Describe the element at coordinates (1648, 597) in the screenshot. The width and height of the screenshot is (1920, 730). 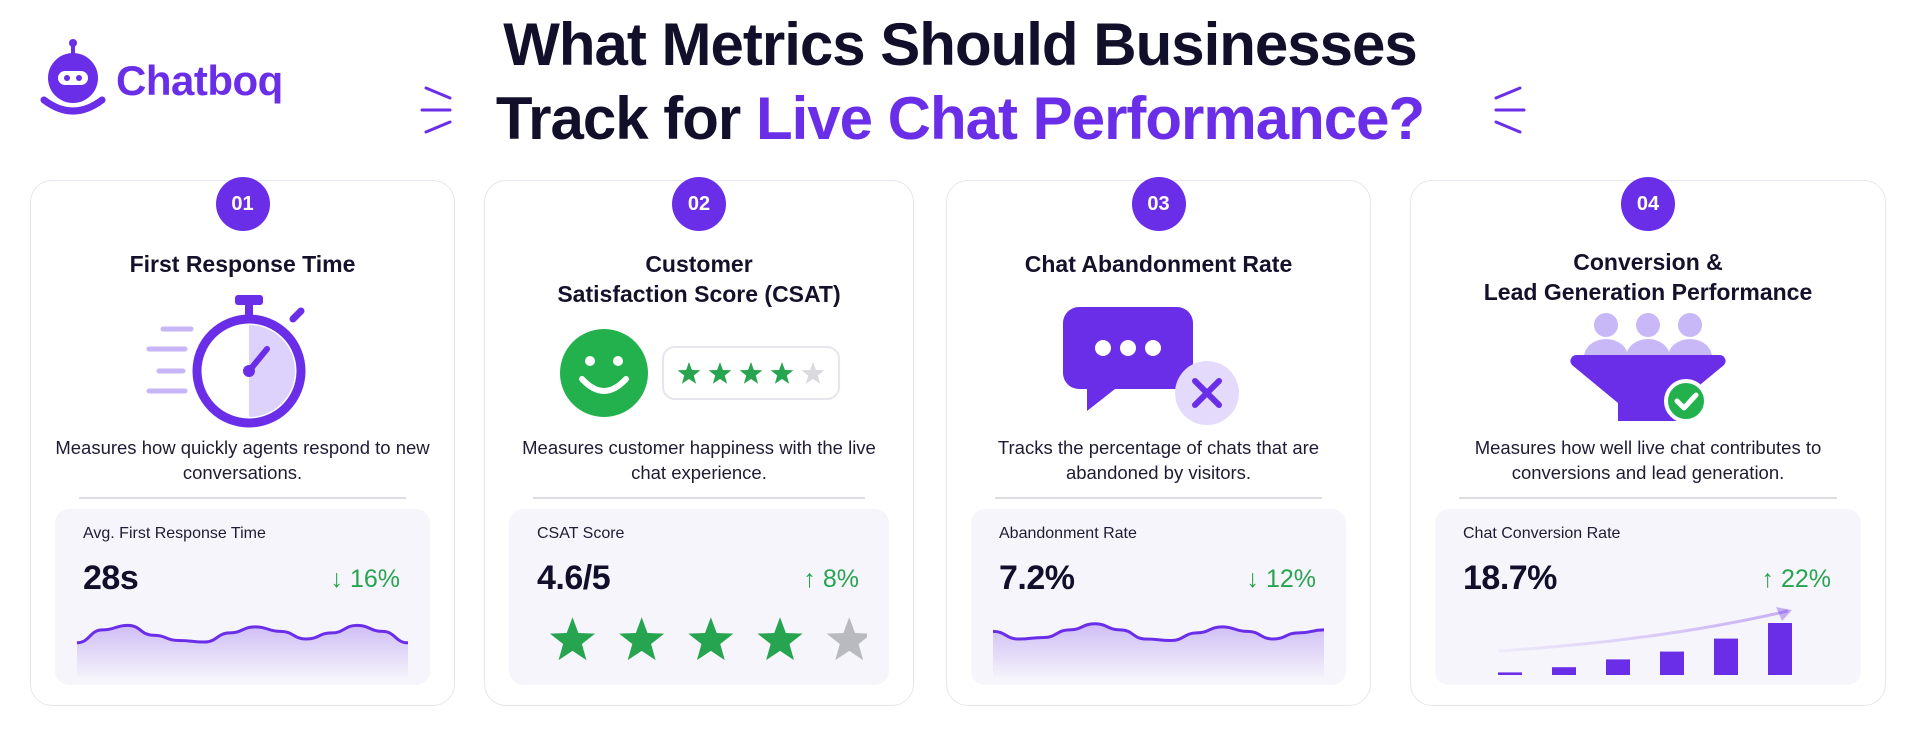
I see `metric-panel: Chat Conversion Rate 18.7% ↑ 22%` at that location.